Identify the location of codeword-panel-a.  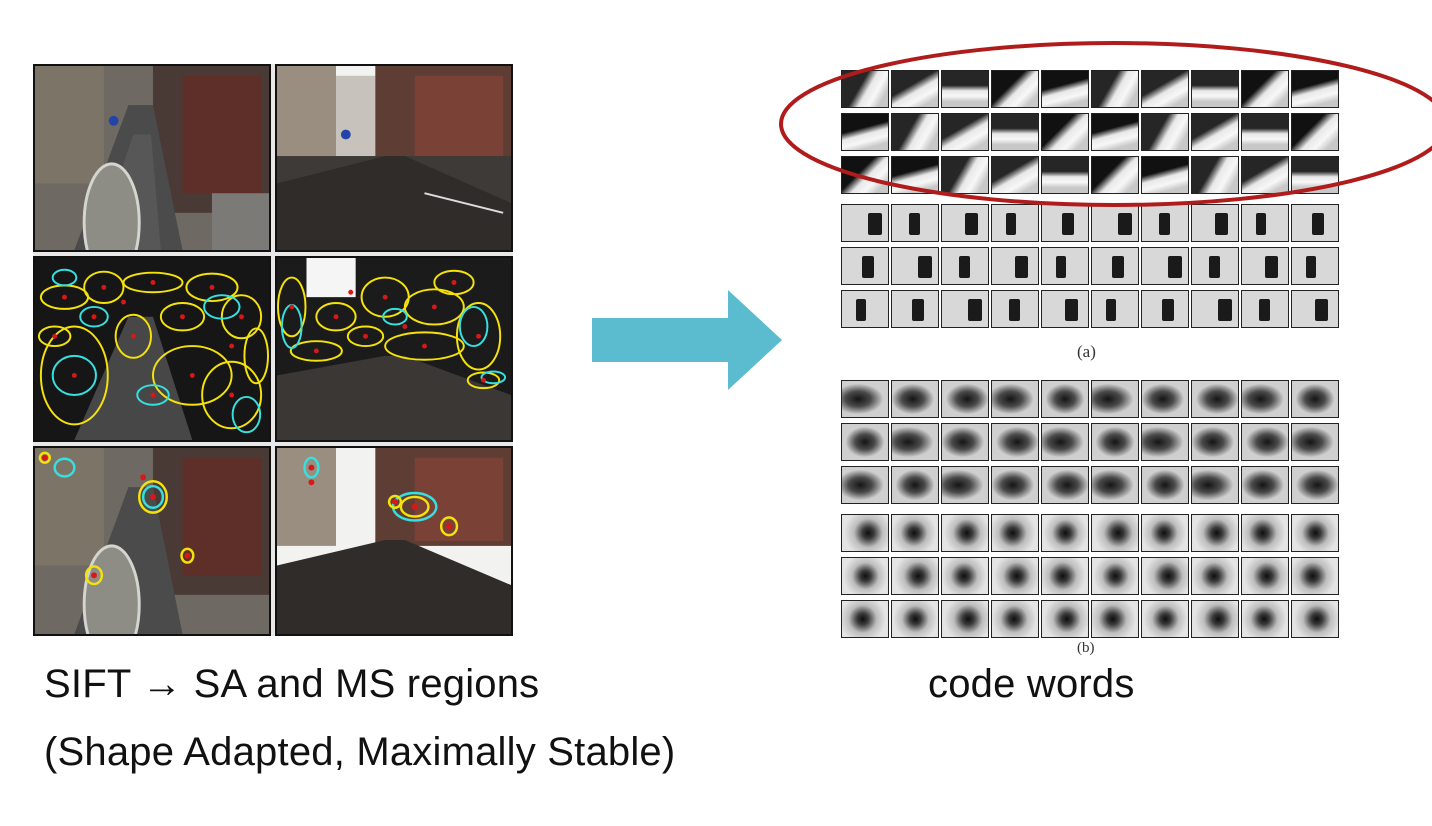
(1093, 201).